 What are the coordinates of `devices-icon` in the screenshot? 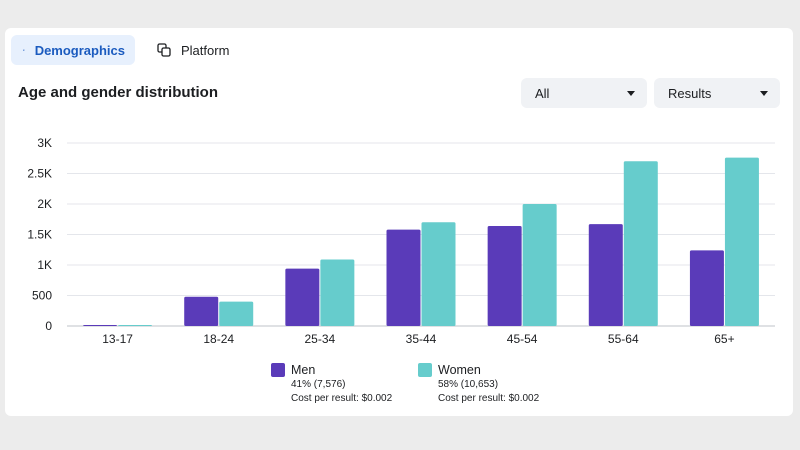 It's located at (164, 50).